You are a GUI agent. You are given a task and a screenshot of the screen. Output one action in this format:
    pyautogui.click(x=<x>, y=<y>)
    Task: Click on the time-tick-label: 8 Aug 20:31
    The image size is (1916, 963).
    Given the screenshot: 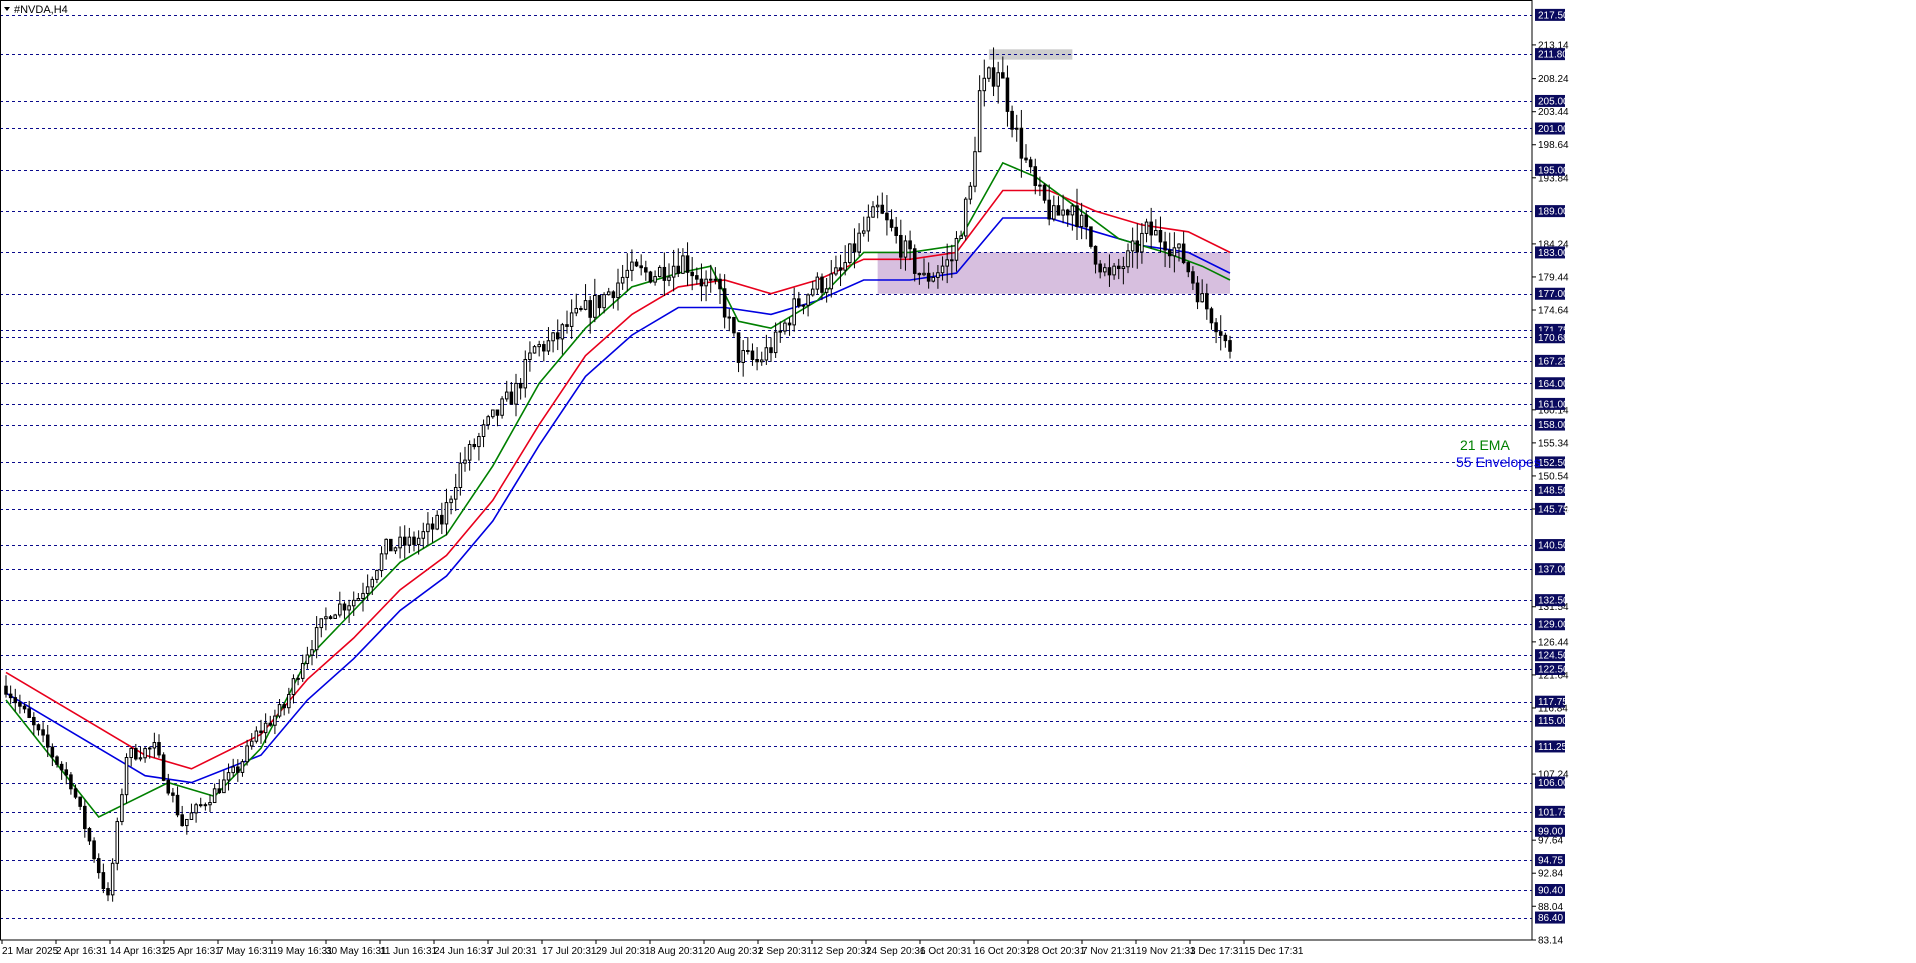 What is the action you would take?
    pyautogui.click(x=677, y=951)
    